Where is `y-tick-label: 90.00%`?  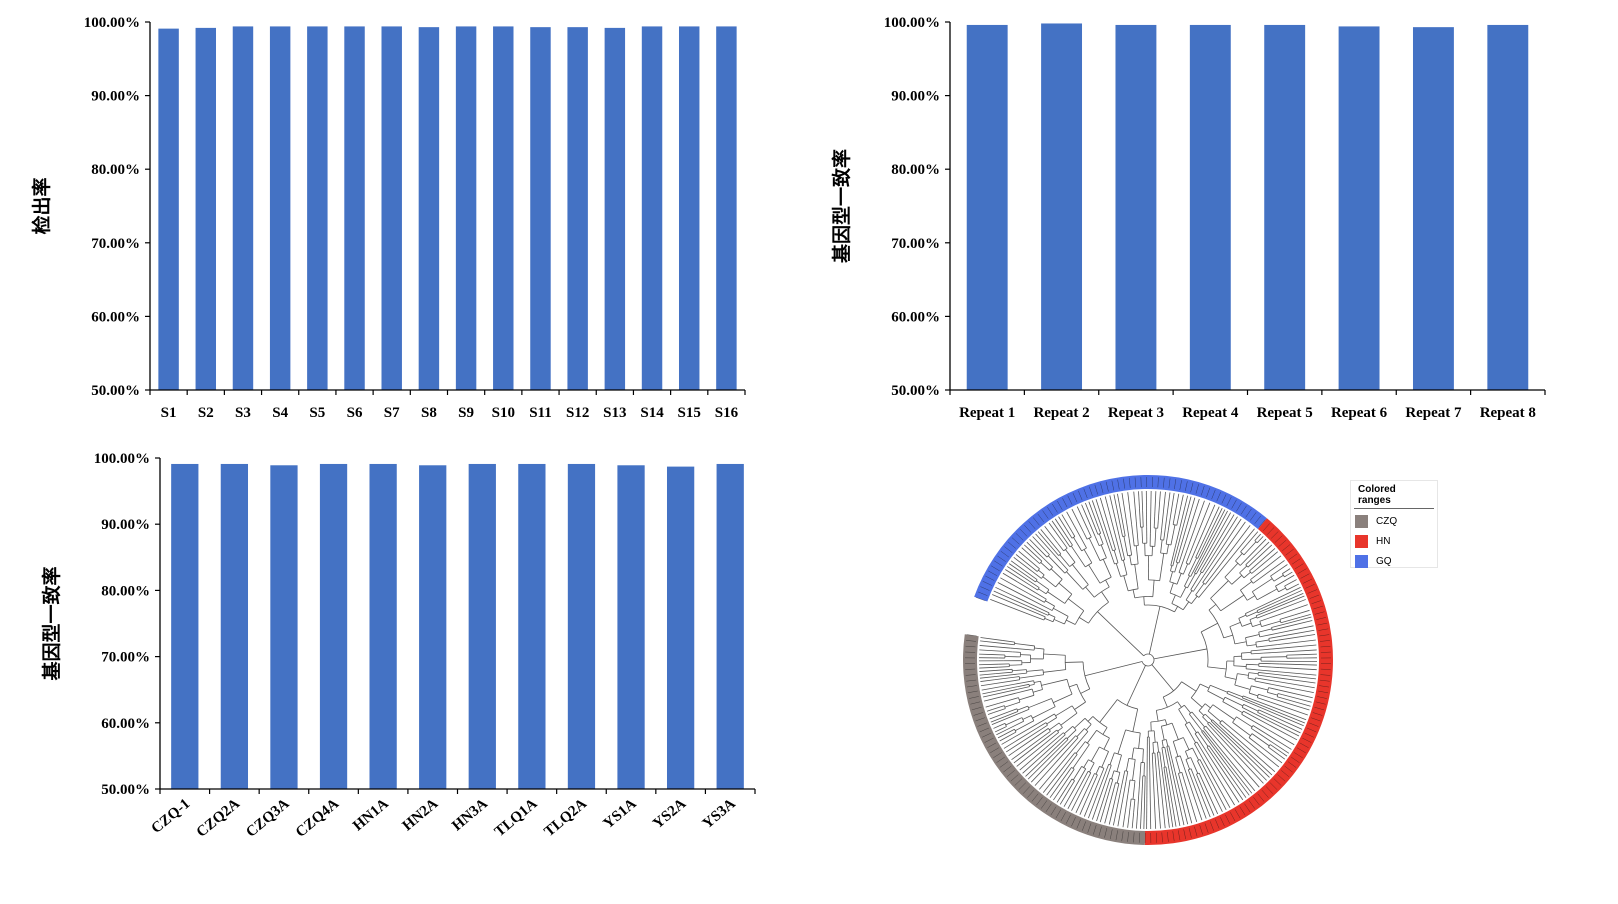
y-tick-label: 90.00% is located at coordinates (125, 525).